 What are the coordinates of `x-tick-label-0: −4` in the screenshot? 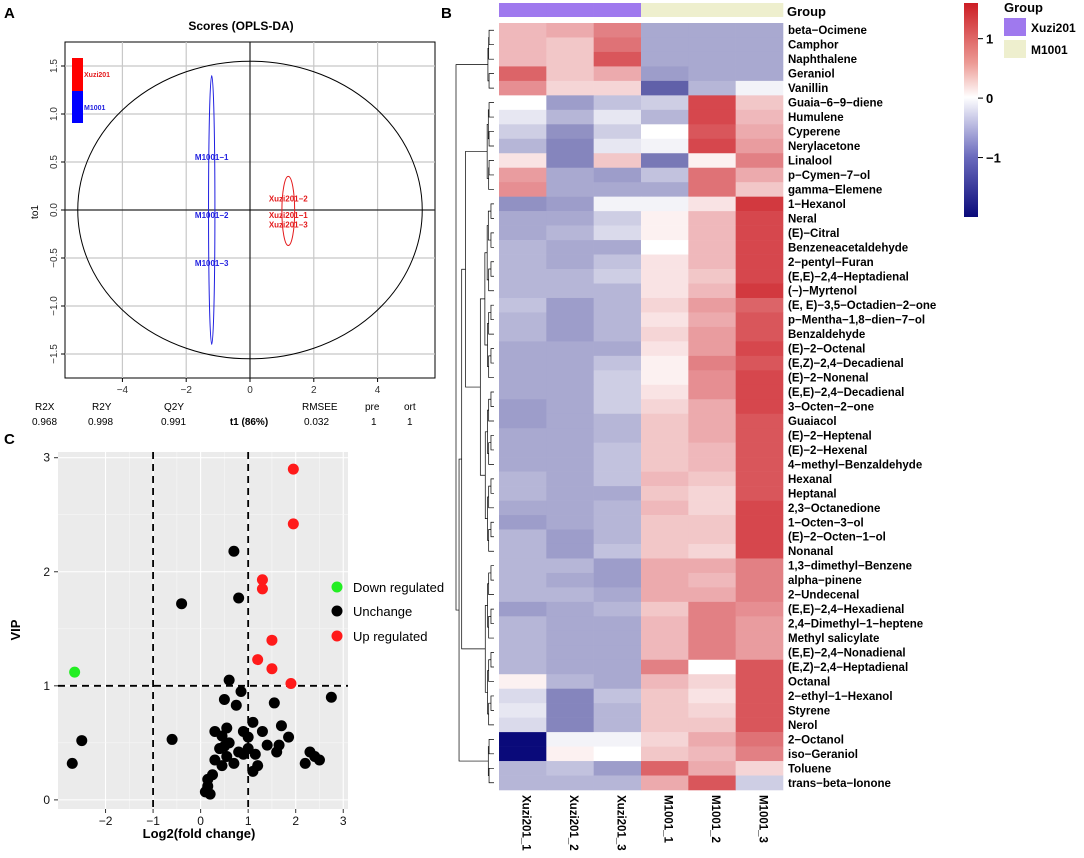 It's located at (123, 390).